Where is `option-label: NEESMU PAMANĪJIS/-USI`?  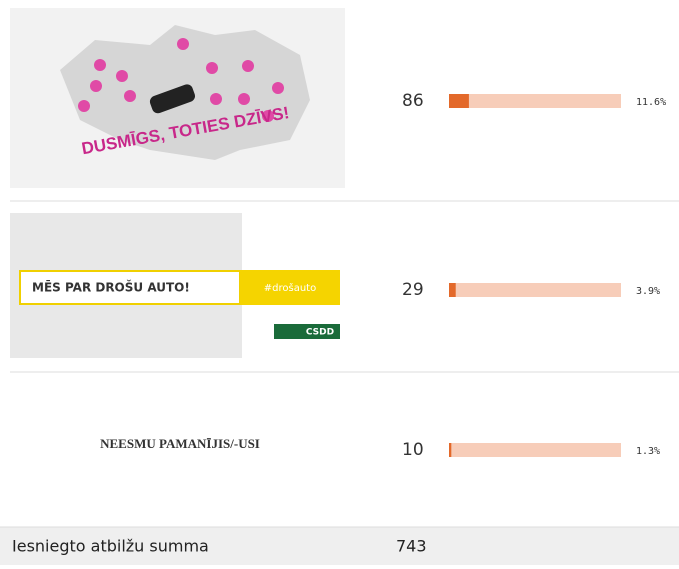
option-label: NEESMU PAMANĪJIS/-USI is located at coordinates (180, 443).